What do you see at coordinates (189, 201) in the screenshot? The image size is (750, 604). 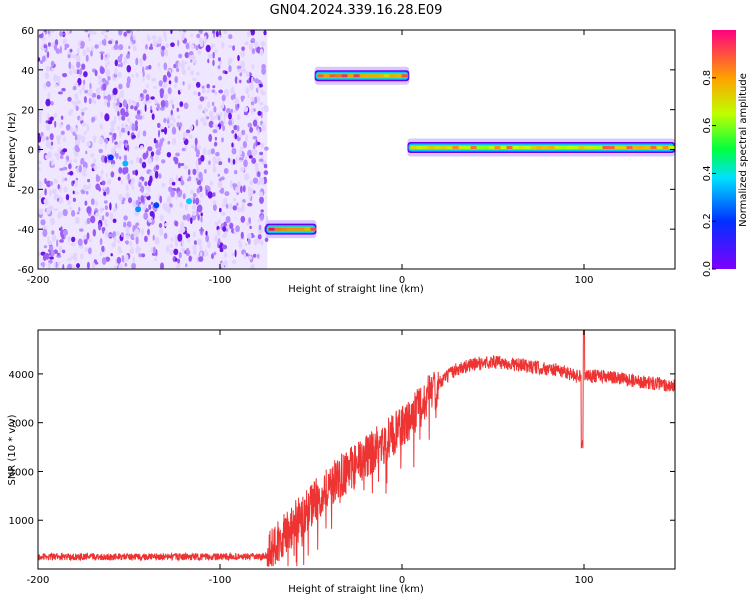 I see `noise-hotspot` at bounding box center [189, 201].